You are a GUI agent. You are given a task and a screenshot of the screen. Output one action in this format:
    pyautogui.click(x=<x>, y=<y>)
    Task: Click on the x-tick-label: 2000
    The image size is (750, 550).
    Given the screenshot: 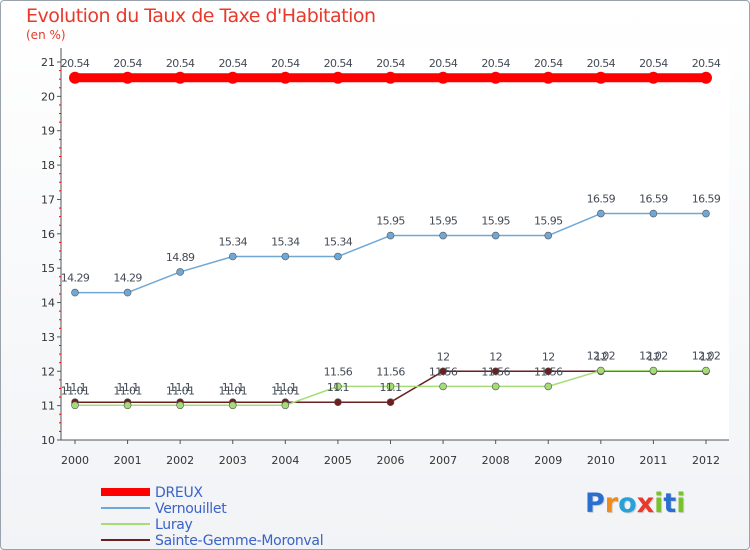 What is the action you would take?
    pyautogui.click(x=75, y=460)
    